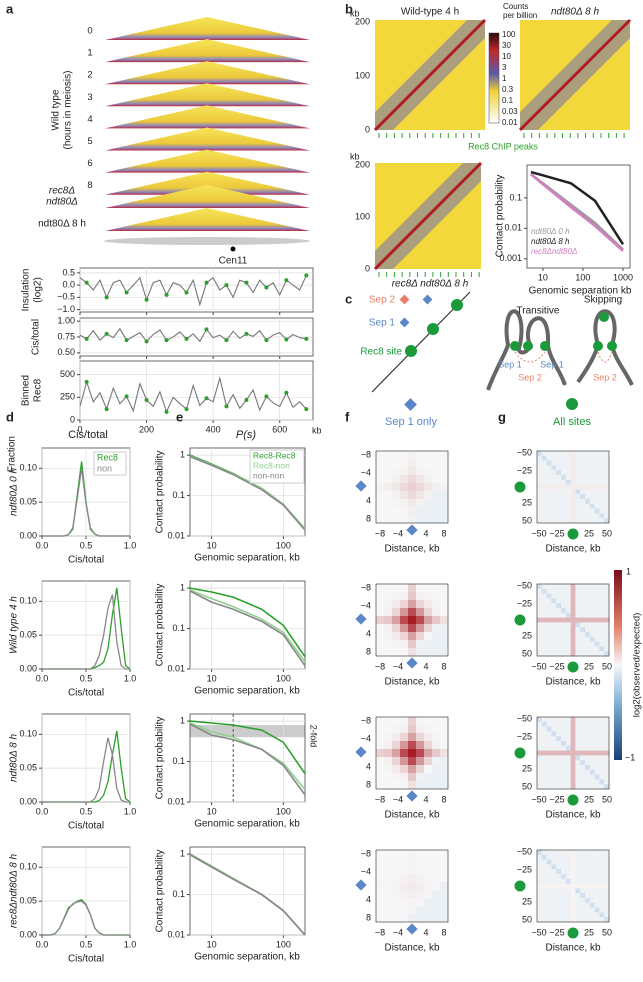  What do you see at coordinates (637, 665) in the screenshot?
I see `label: log2(observed/expected)` at bounding box center [637, 665].